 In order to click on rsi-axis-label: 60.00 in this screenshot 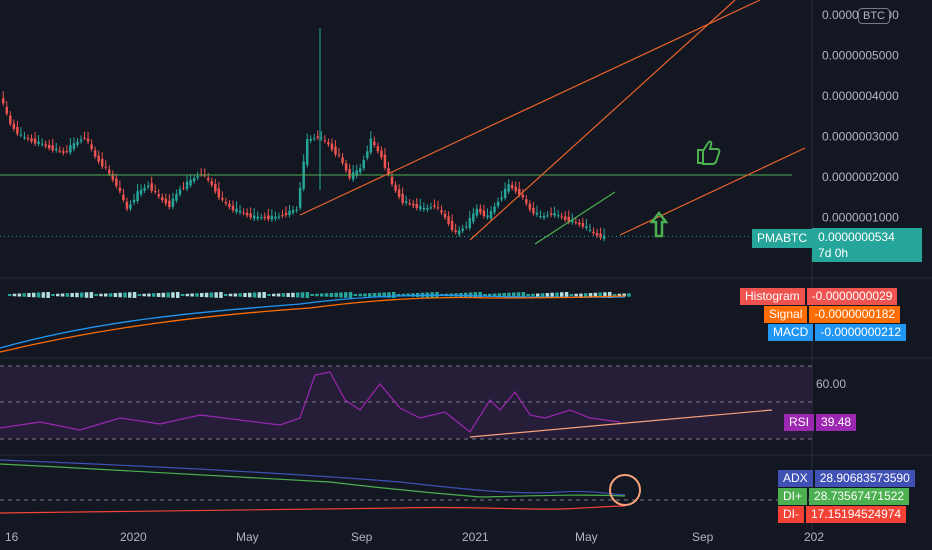, I will do `click(831, 384)`.